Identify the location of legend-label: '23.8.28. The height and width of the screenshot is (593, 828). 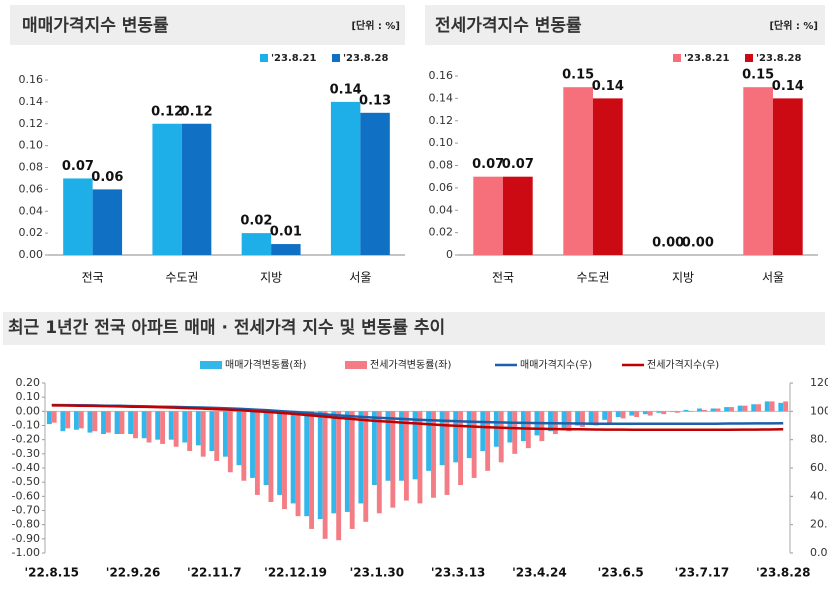
(365, 58).